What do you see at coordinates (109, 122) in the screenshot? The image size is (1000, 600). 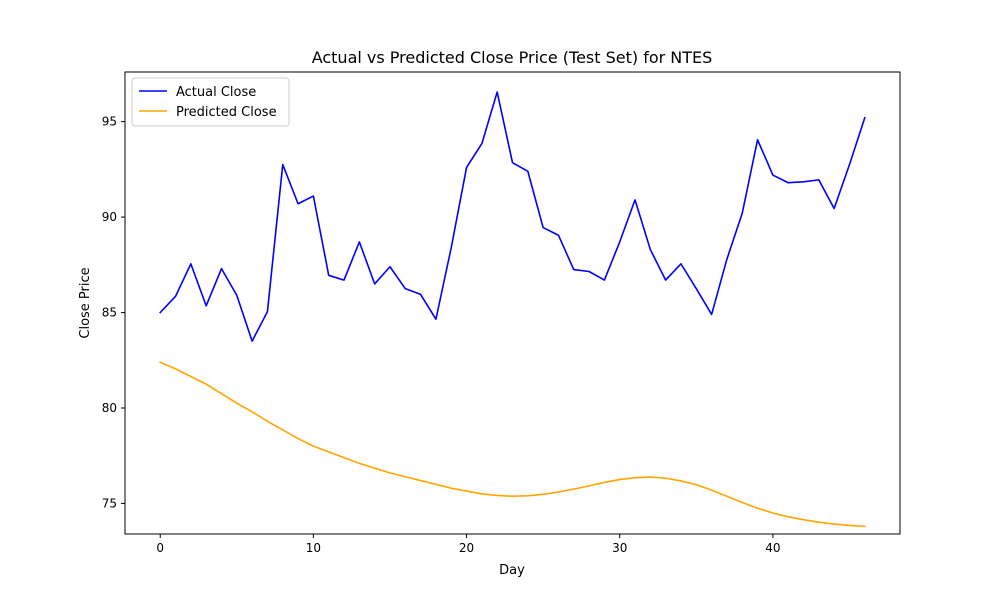 I see `y-tick-label: 95` at bounding box center [109, 122].